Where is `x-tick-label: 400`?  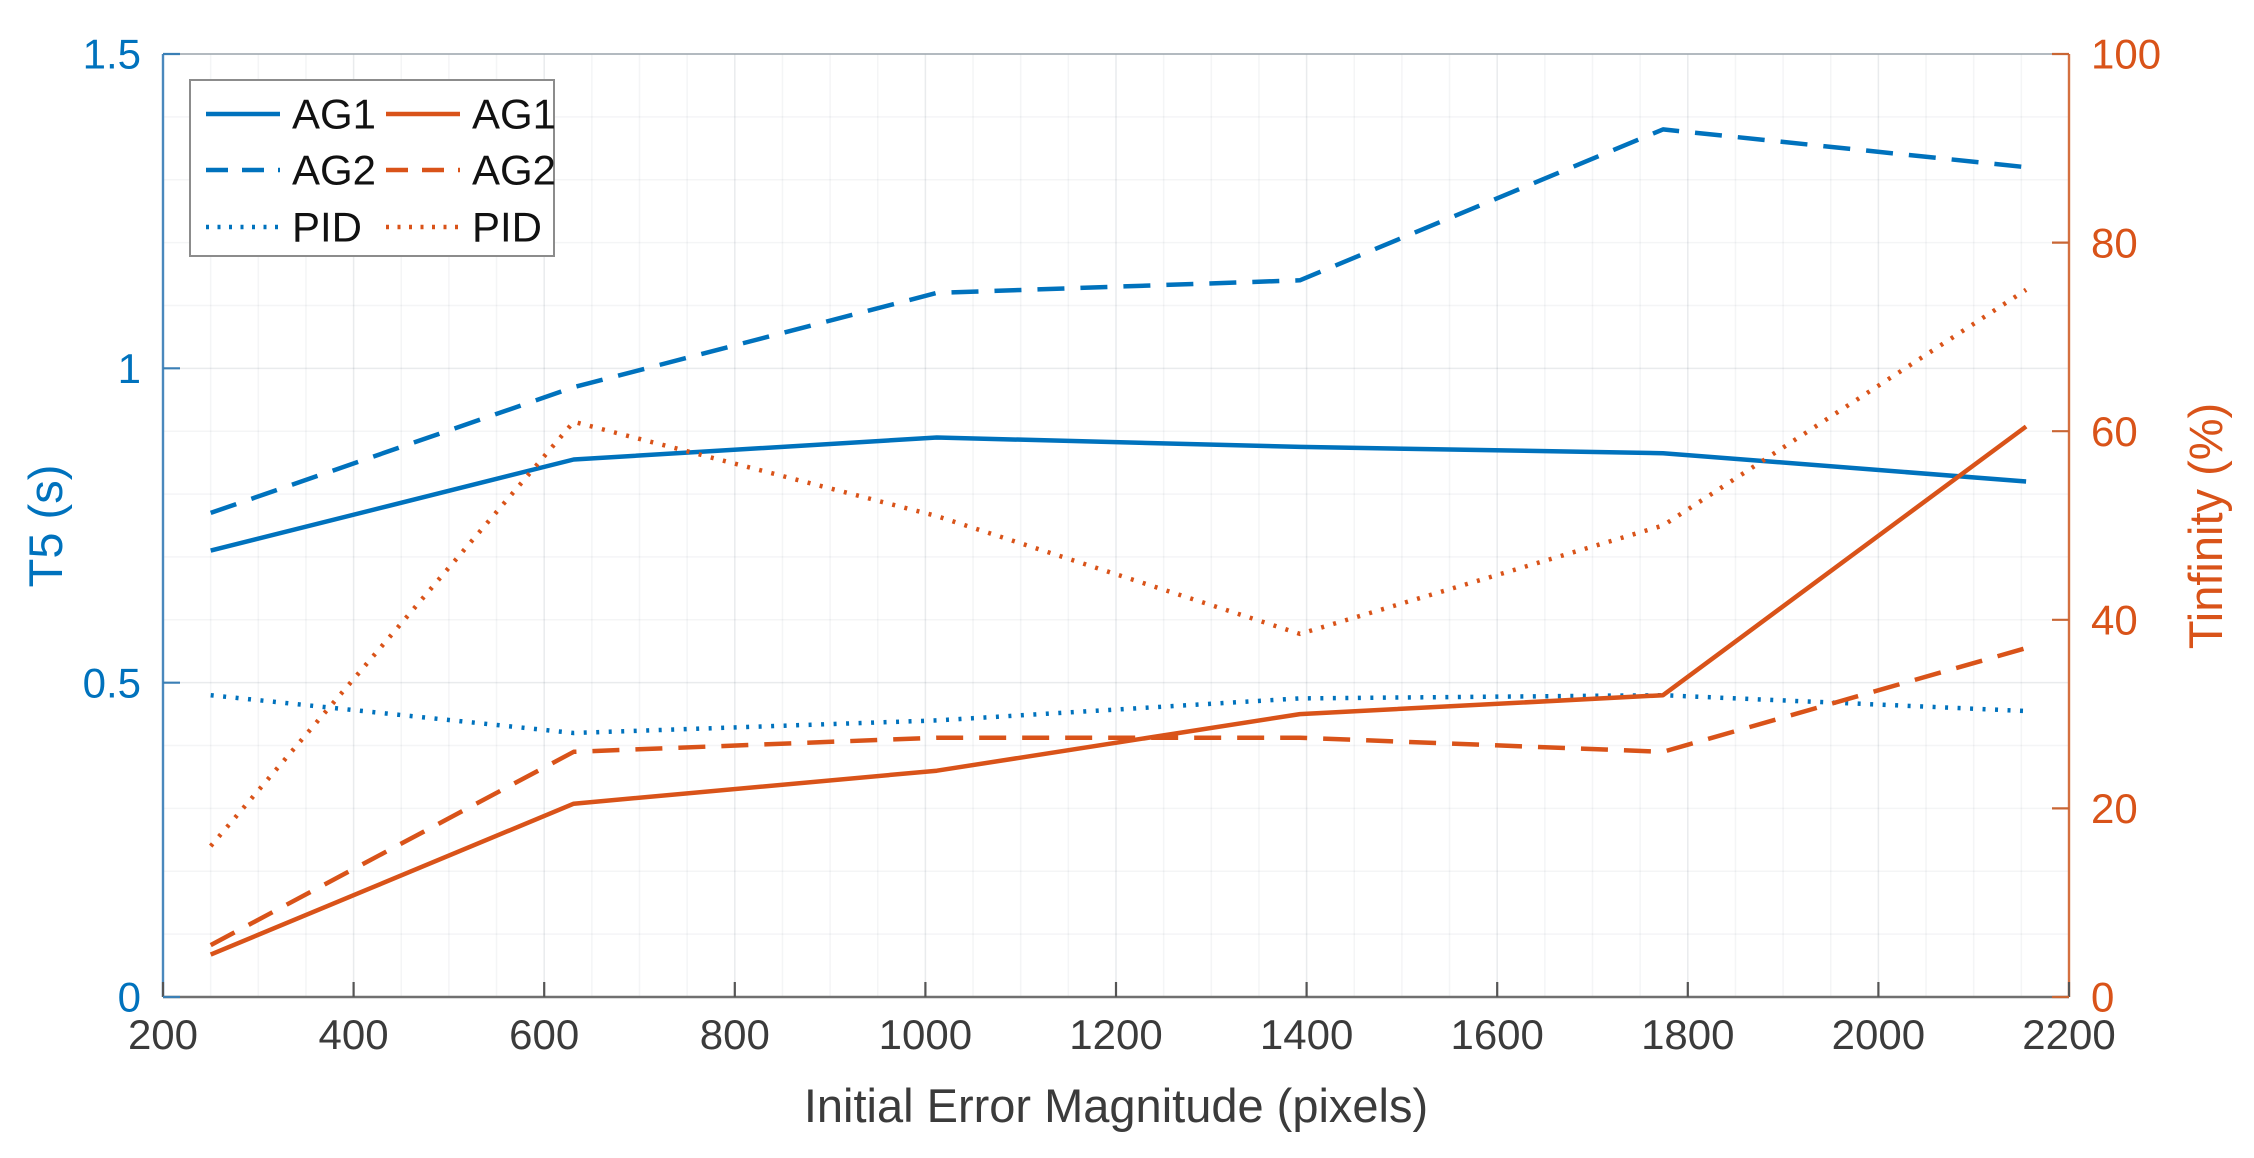
x-tick-label: 400 is located at coordinates (354, 1034).